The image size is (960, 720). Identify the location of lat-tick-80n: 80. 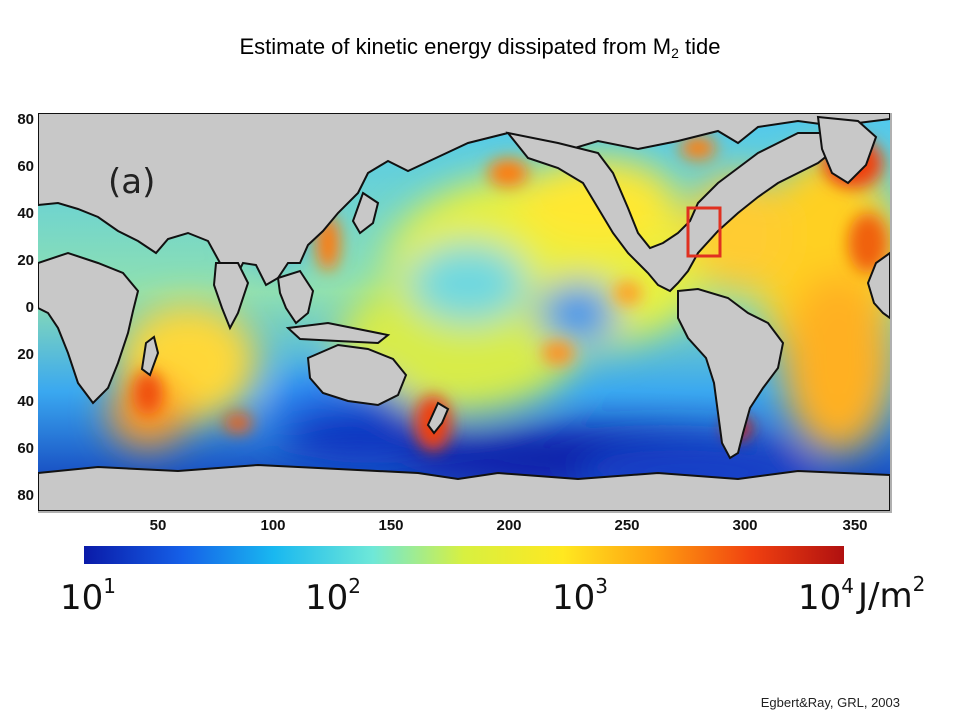
(25, 119).